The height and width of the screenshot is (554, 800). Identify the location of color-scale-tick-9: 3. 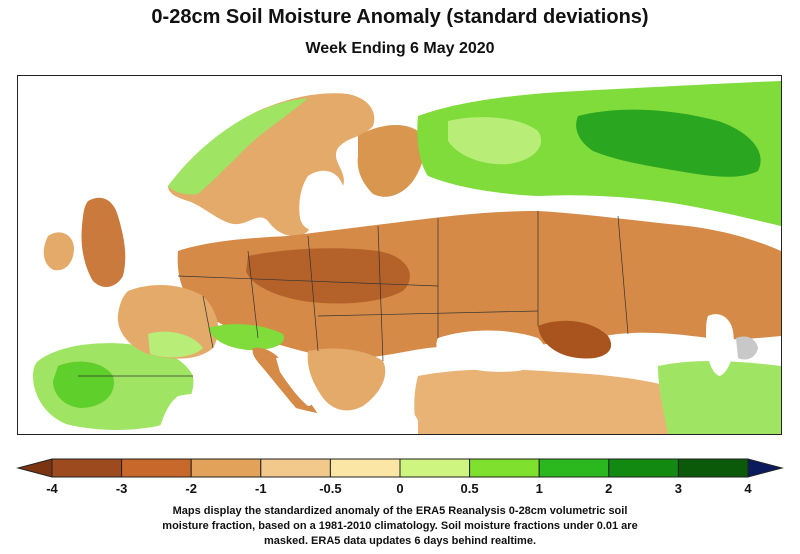
(678, 488).